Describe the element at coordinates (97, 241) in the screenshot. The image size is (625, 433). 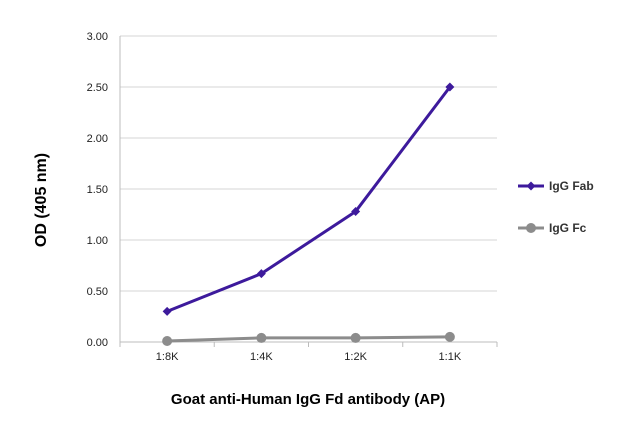
I see `y-tick-label: 1.00` at that location.